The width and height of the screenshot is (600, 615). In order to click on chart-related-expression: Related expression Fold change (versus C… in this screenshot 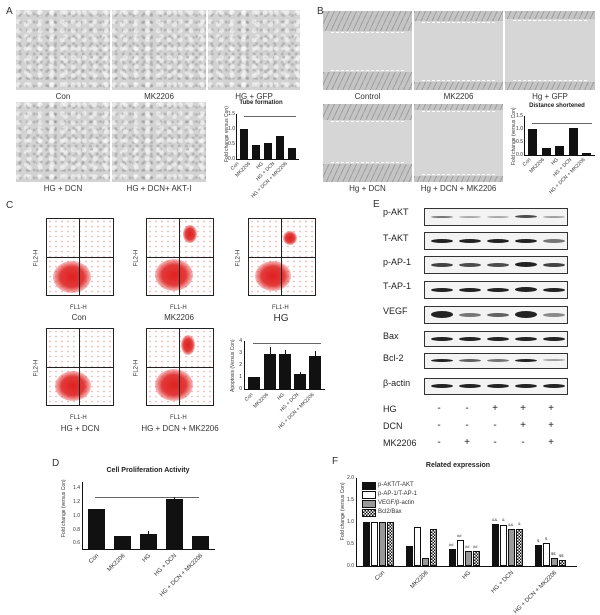, I will do `click(469, 537)`.